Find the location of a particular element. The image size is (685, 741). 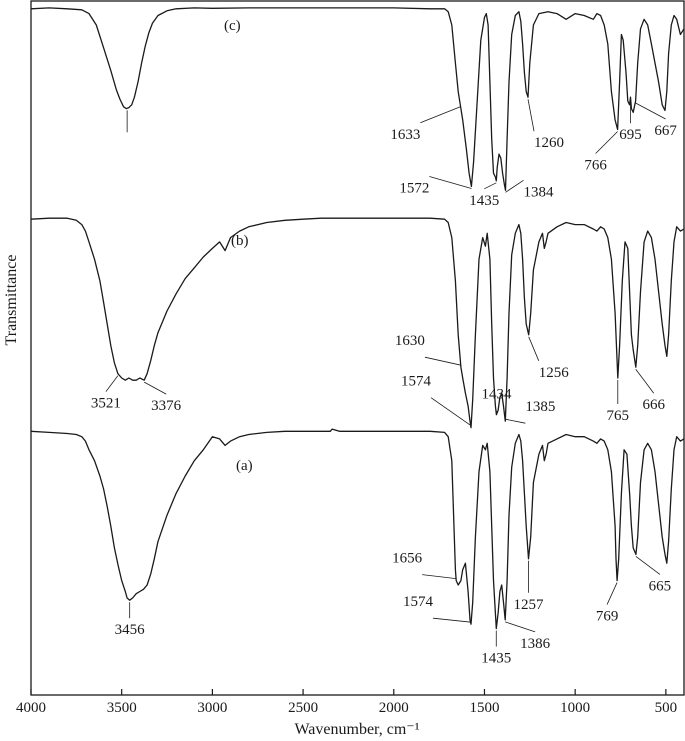

peak-label: 1572 is located at coordinates (414, 189).